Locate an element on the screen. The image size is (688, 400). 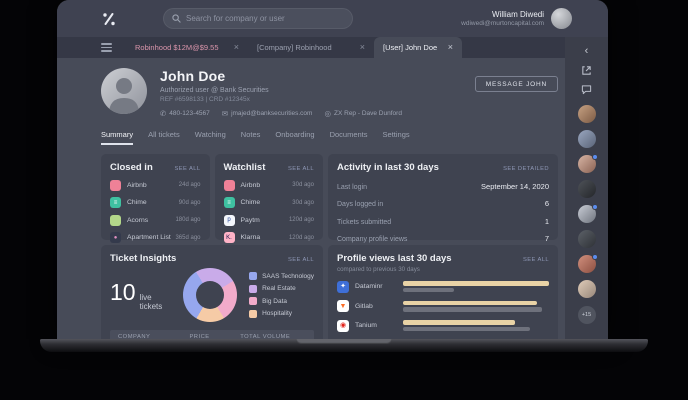
nav-tab-summary: Summary is located at coordinates (117, 137).